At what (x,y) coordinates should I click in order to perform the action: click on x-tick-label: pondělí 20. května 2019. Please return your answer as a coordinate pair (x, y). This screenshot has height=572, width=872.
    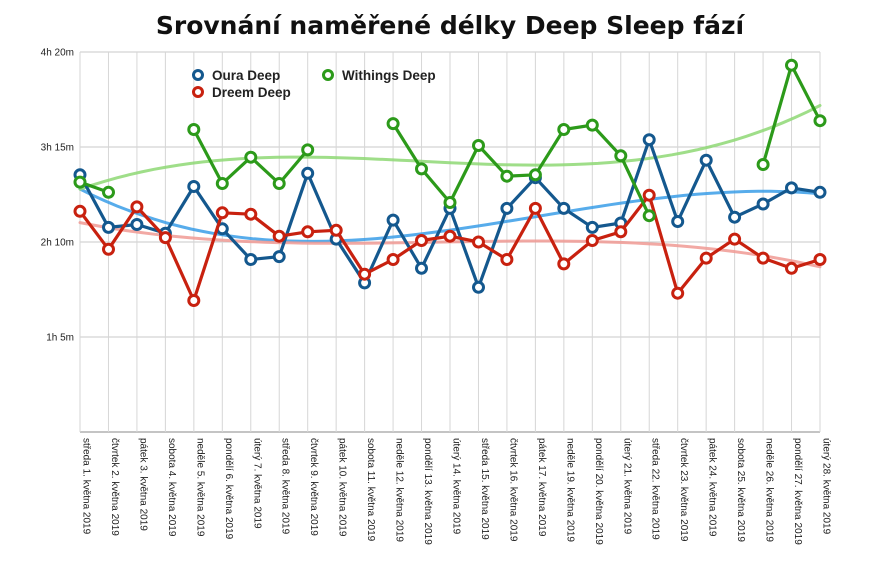
    Looking at the image, I should click on (598, 491).